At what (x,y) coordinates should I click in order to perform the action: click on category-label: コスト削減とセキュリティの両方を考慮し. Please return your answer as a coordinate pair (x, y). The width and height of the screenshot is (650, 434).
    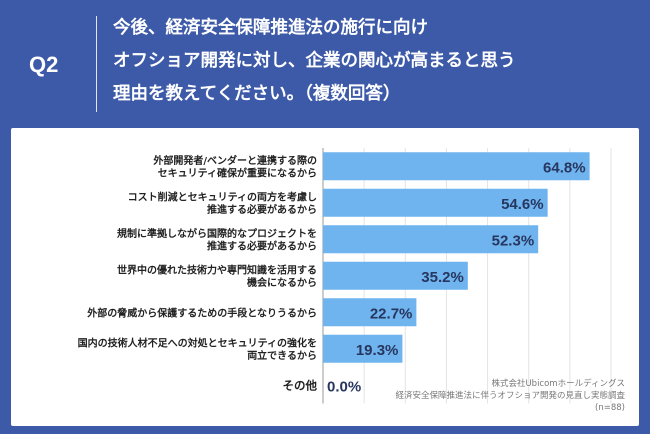
    Looking at the image, I should click on (222, 197).